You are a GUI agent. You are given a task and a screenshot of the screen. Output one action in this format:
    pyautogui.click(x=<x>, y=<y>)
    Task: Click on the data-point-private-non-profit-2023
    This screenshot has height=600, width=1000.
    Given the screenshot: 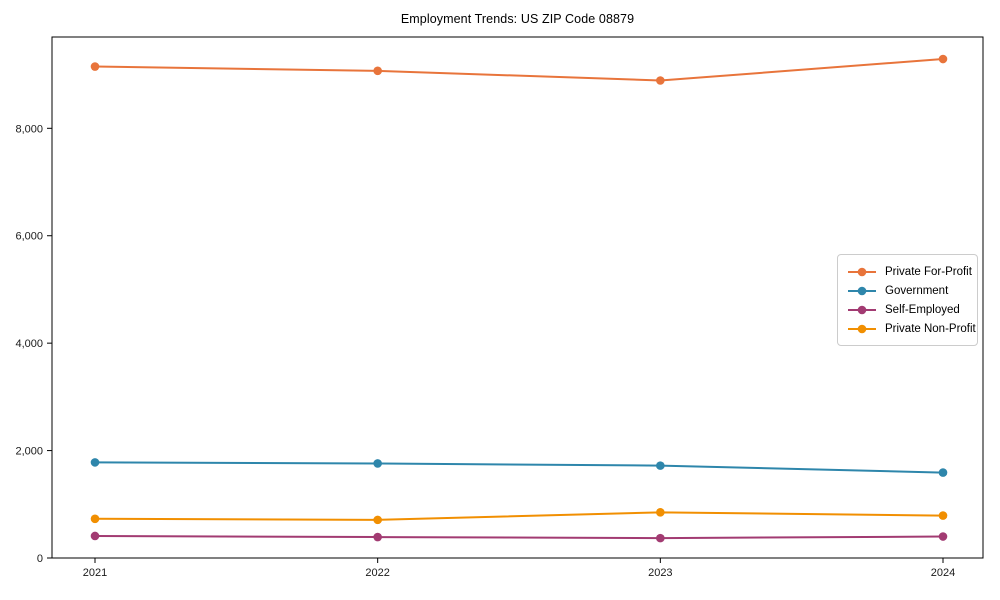 What is the action you would take?
    pyautogui.click(x=660, y=512)
    